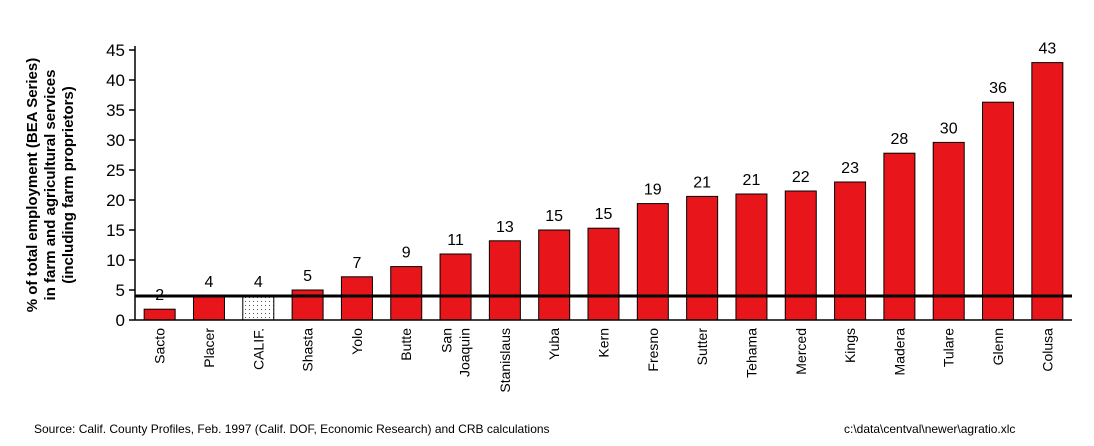 This screenshot has height=446, width=1094. I want to click on x-tick-label: Yuba, so click(554, 344).